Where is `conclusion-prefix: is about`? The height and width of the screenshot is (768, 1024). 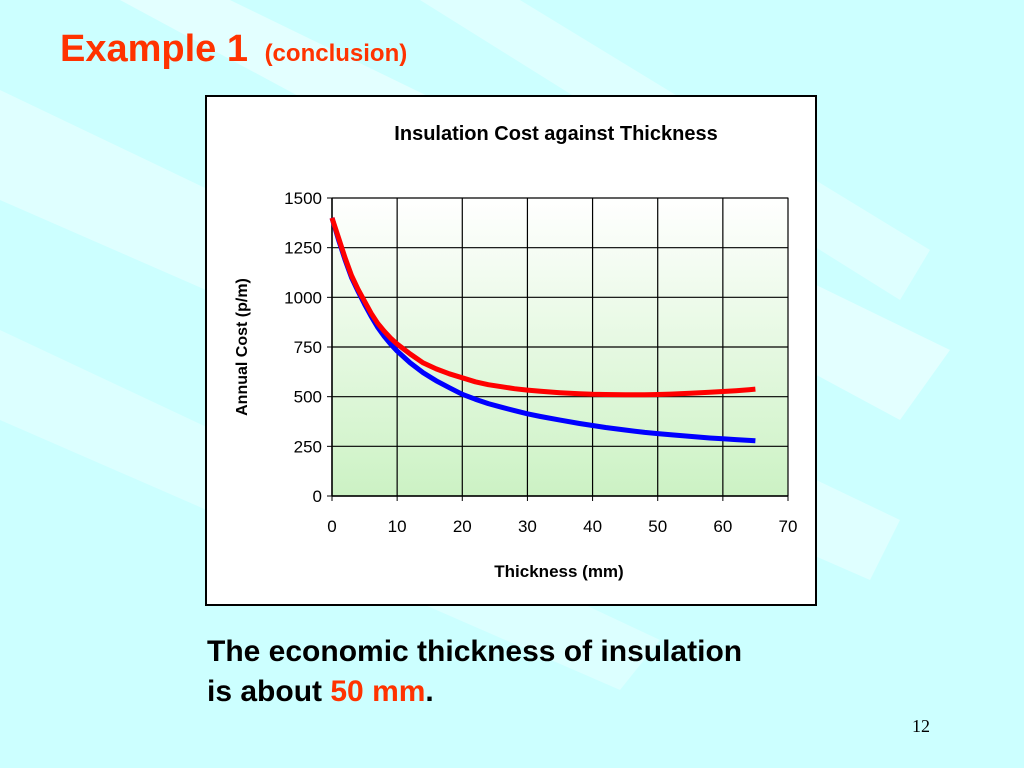 conclusion-prefix: is about is located at coordinates (265, 691).